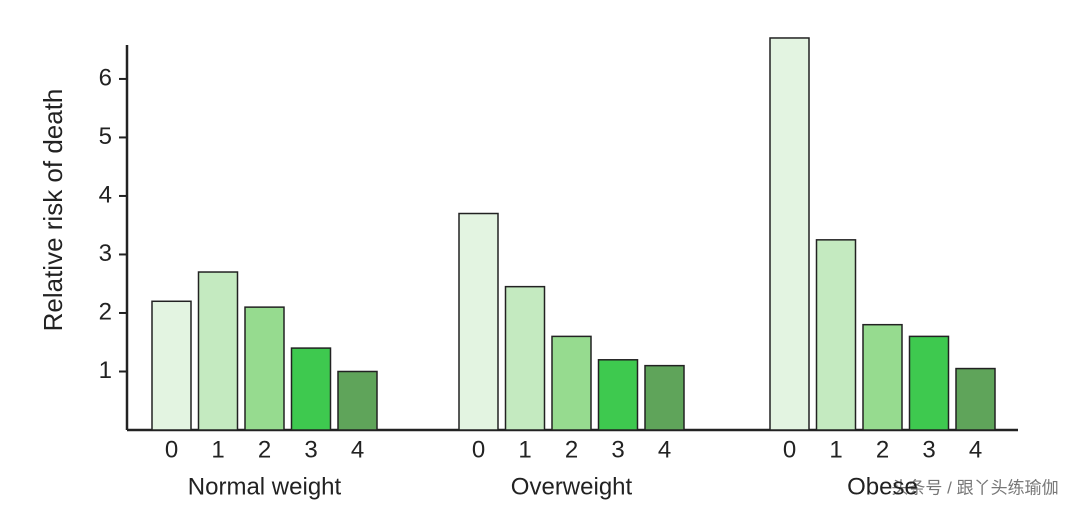 Image resolution: width=1080 pixels, height=505 pixels. I want to click on y-axis-label: Relative risk of death, so click(53, 210).